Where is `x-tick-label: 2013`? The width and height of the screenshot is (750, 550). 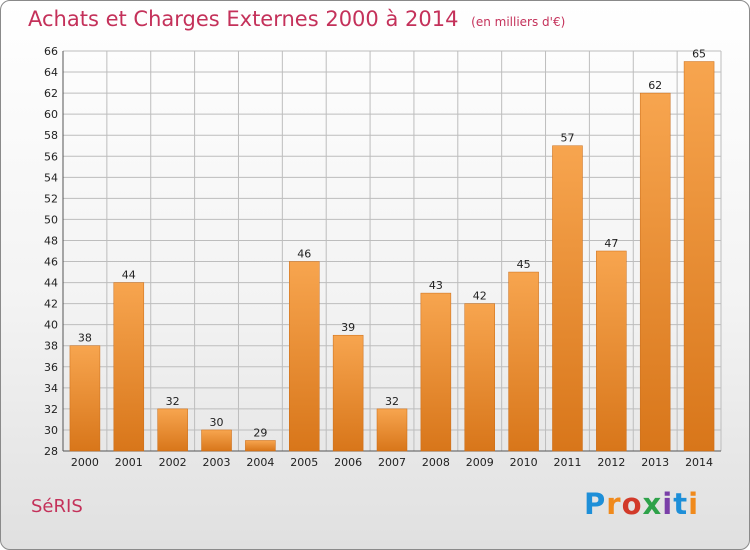
x-tick-label: 2013 is located at coordinates (655, 462).